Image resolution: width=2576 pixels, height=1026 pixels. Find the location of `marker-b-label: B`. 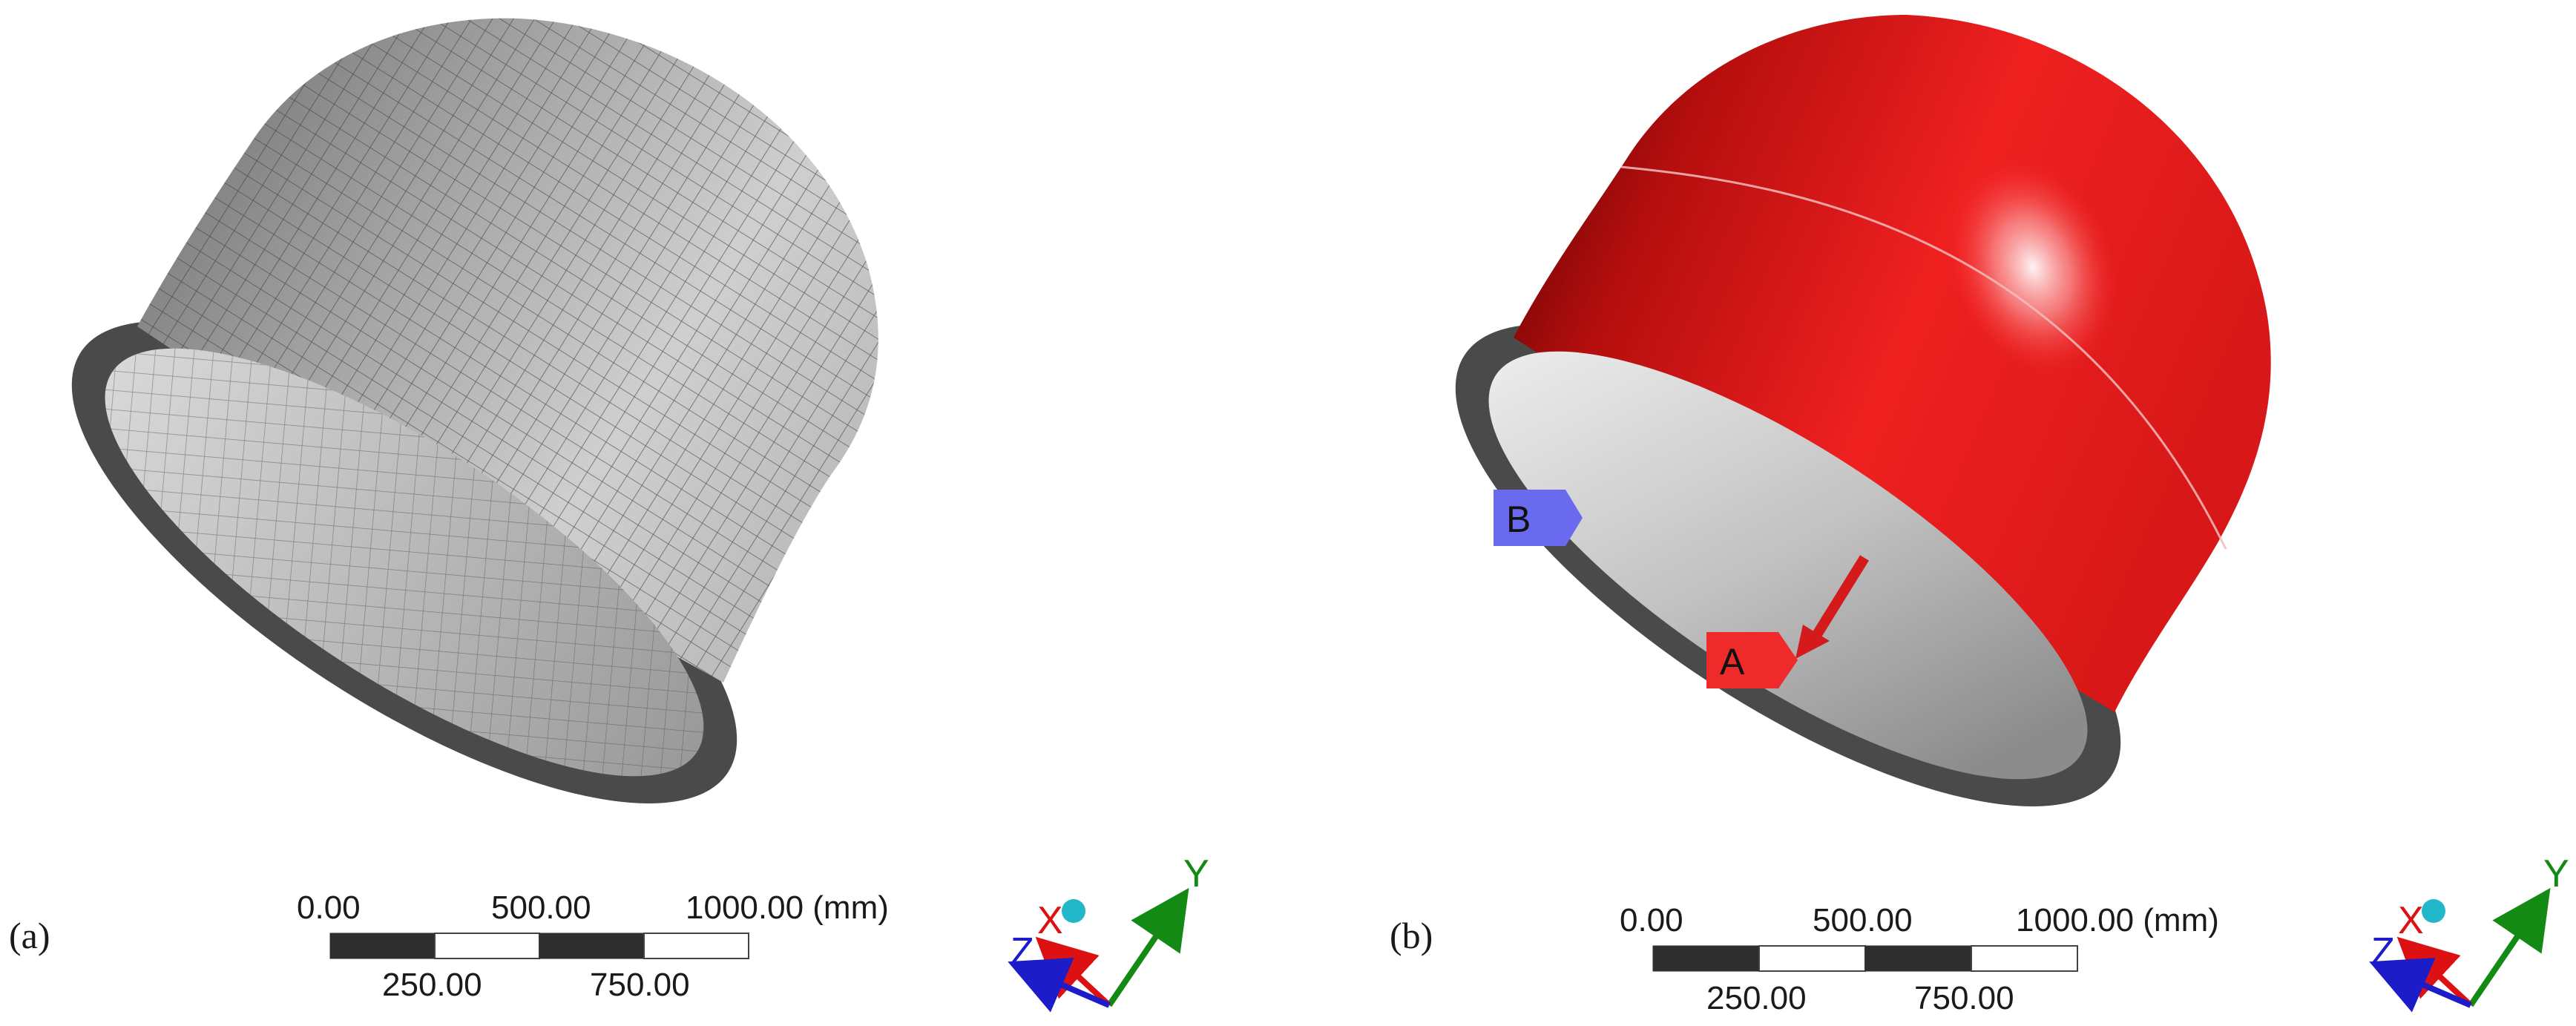

marker-b-label: B is located at coordinates (1518, 519).